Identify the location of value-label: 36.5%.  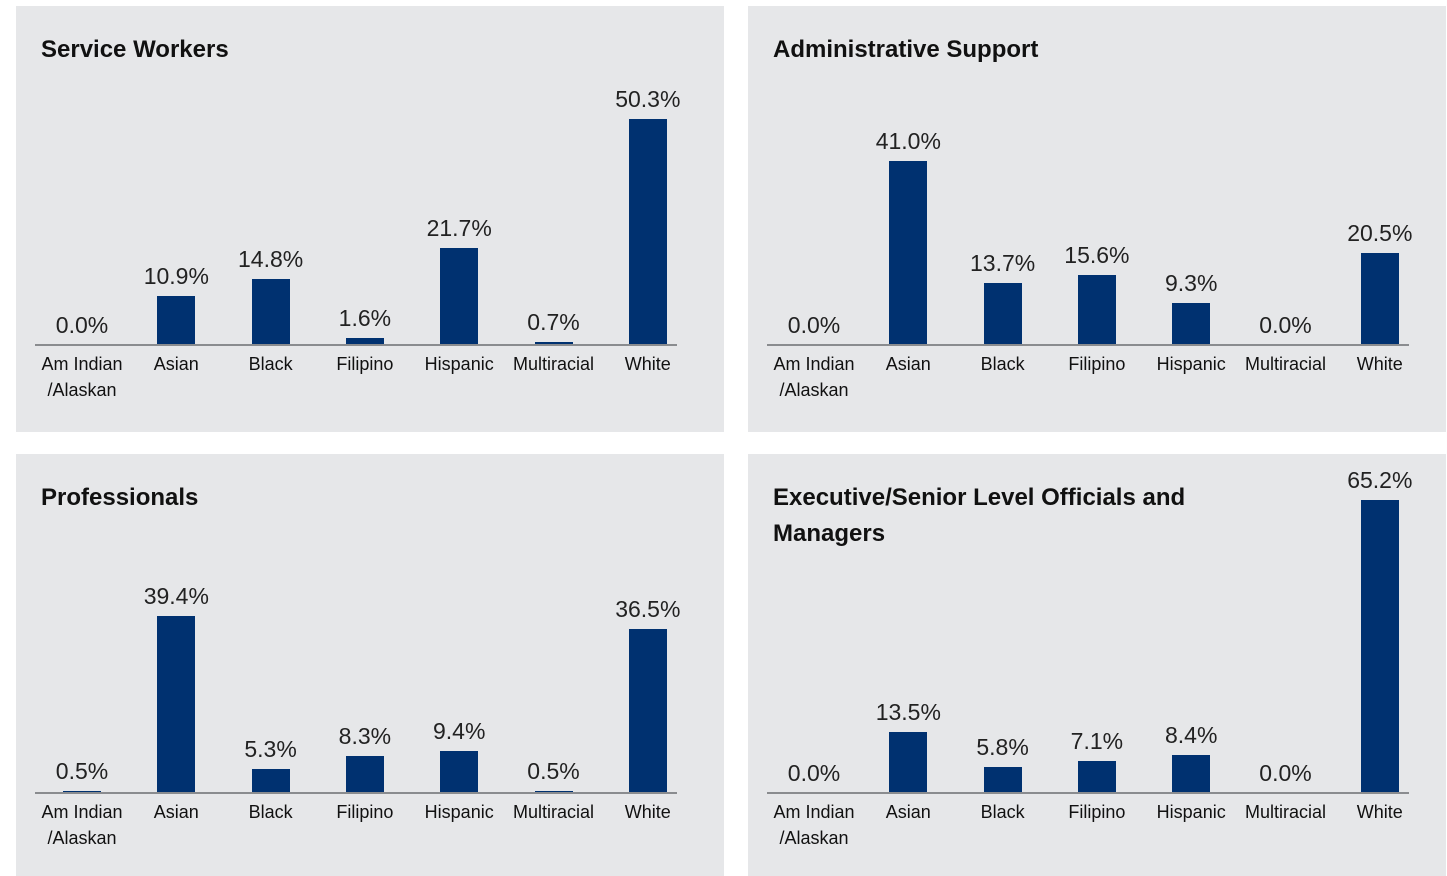
(648, 609).